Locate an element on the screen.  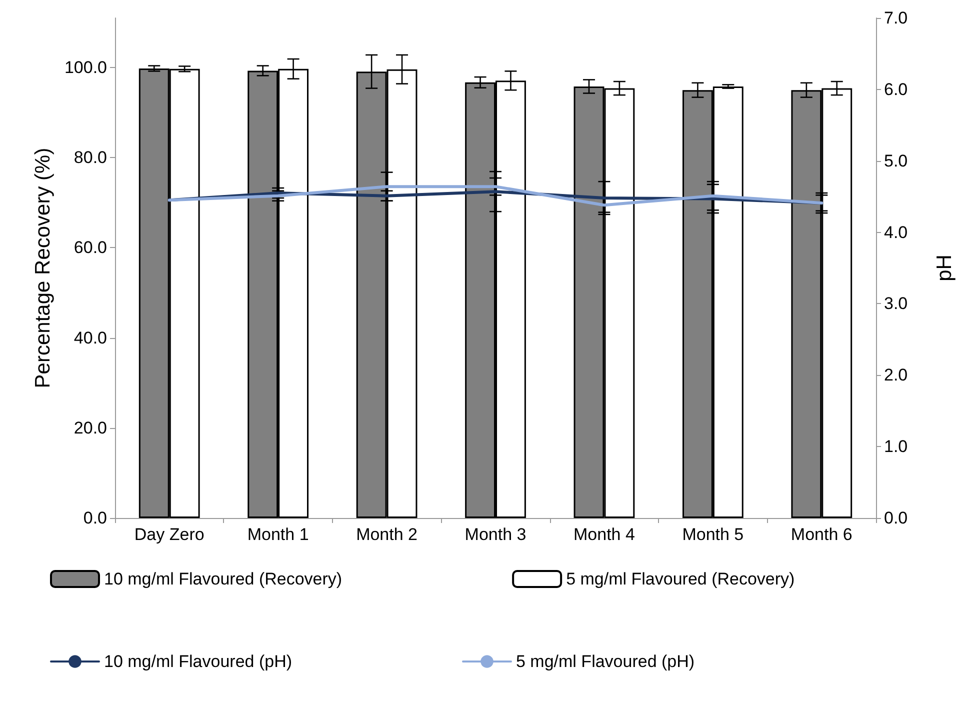
y-tick-label: 60.0 is located at coordinates (90, 248).